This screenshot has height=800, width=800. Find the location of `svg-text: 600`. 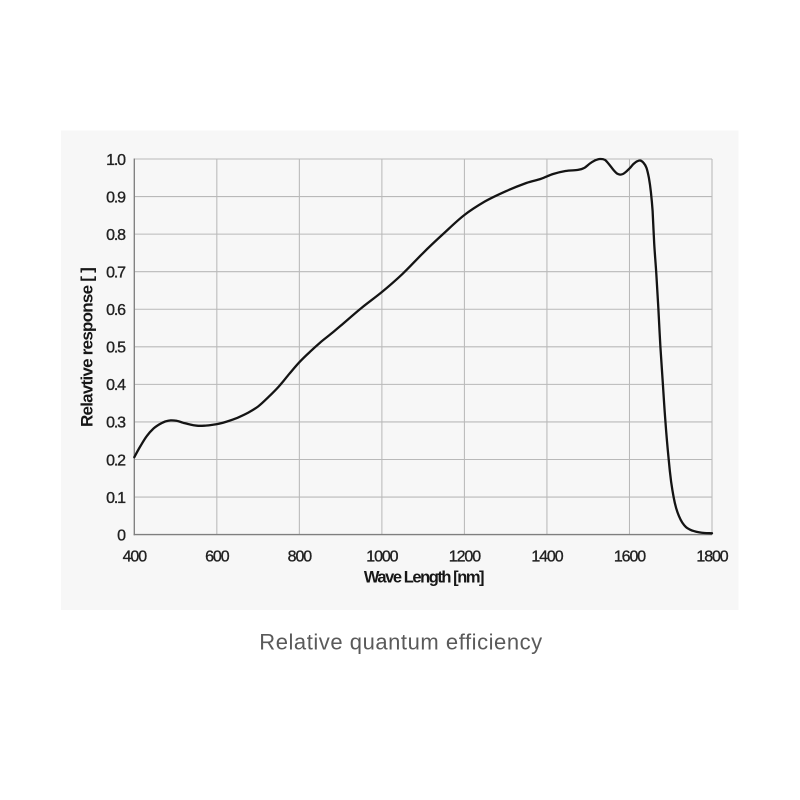

svg-text: 600 is located at coordinates (217, 556).